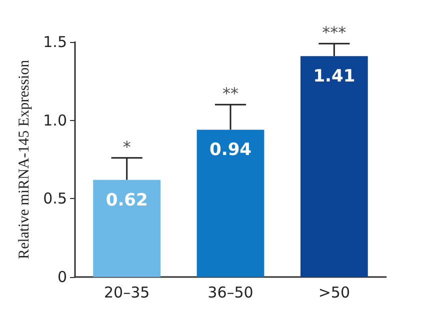 The height and width of the screenshot is (317, 426). Describe the element at coordinates (55, 42) in the screenshot. I see `y-tick-label: 1.5` at that location.